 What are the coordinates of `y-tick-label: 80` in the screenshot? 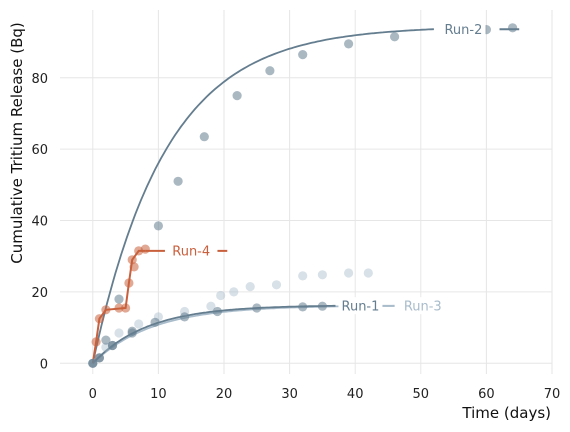 It's located at (39, 79).